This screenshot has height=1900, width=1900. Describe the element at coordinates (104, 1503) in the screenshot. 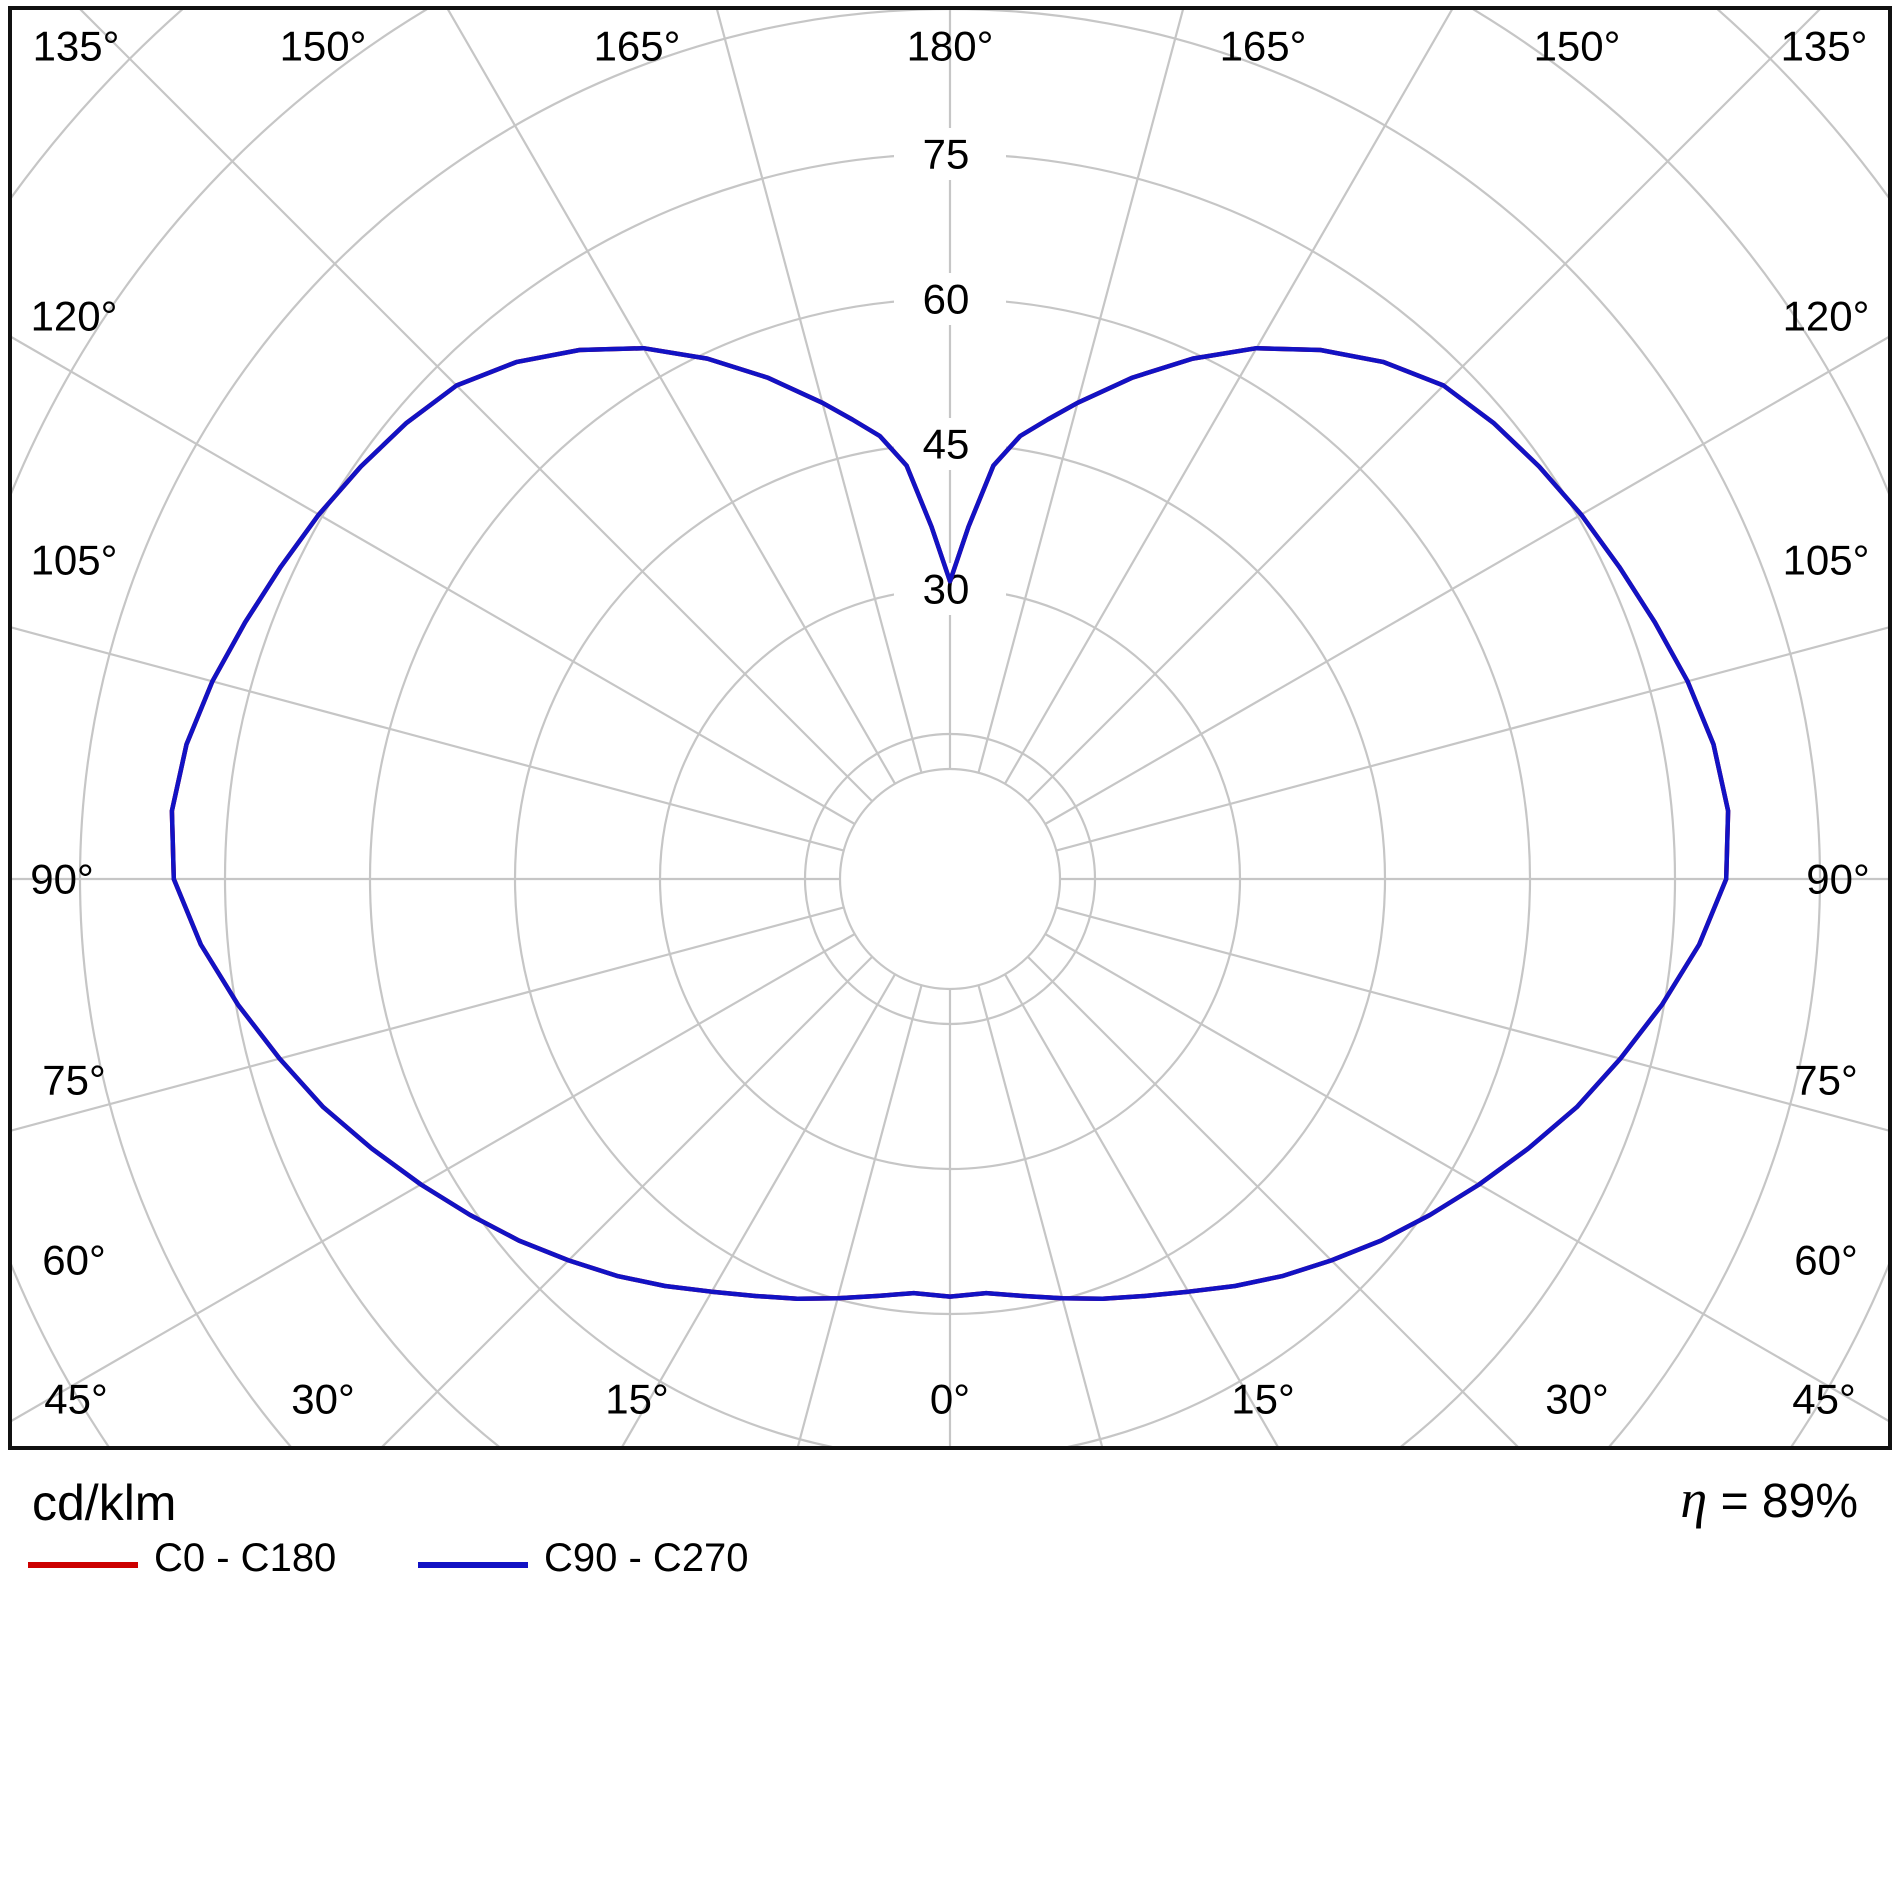

I see `unit-label: cd/klm` at that location.